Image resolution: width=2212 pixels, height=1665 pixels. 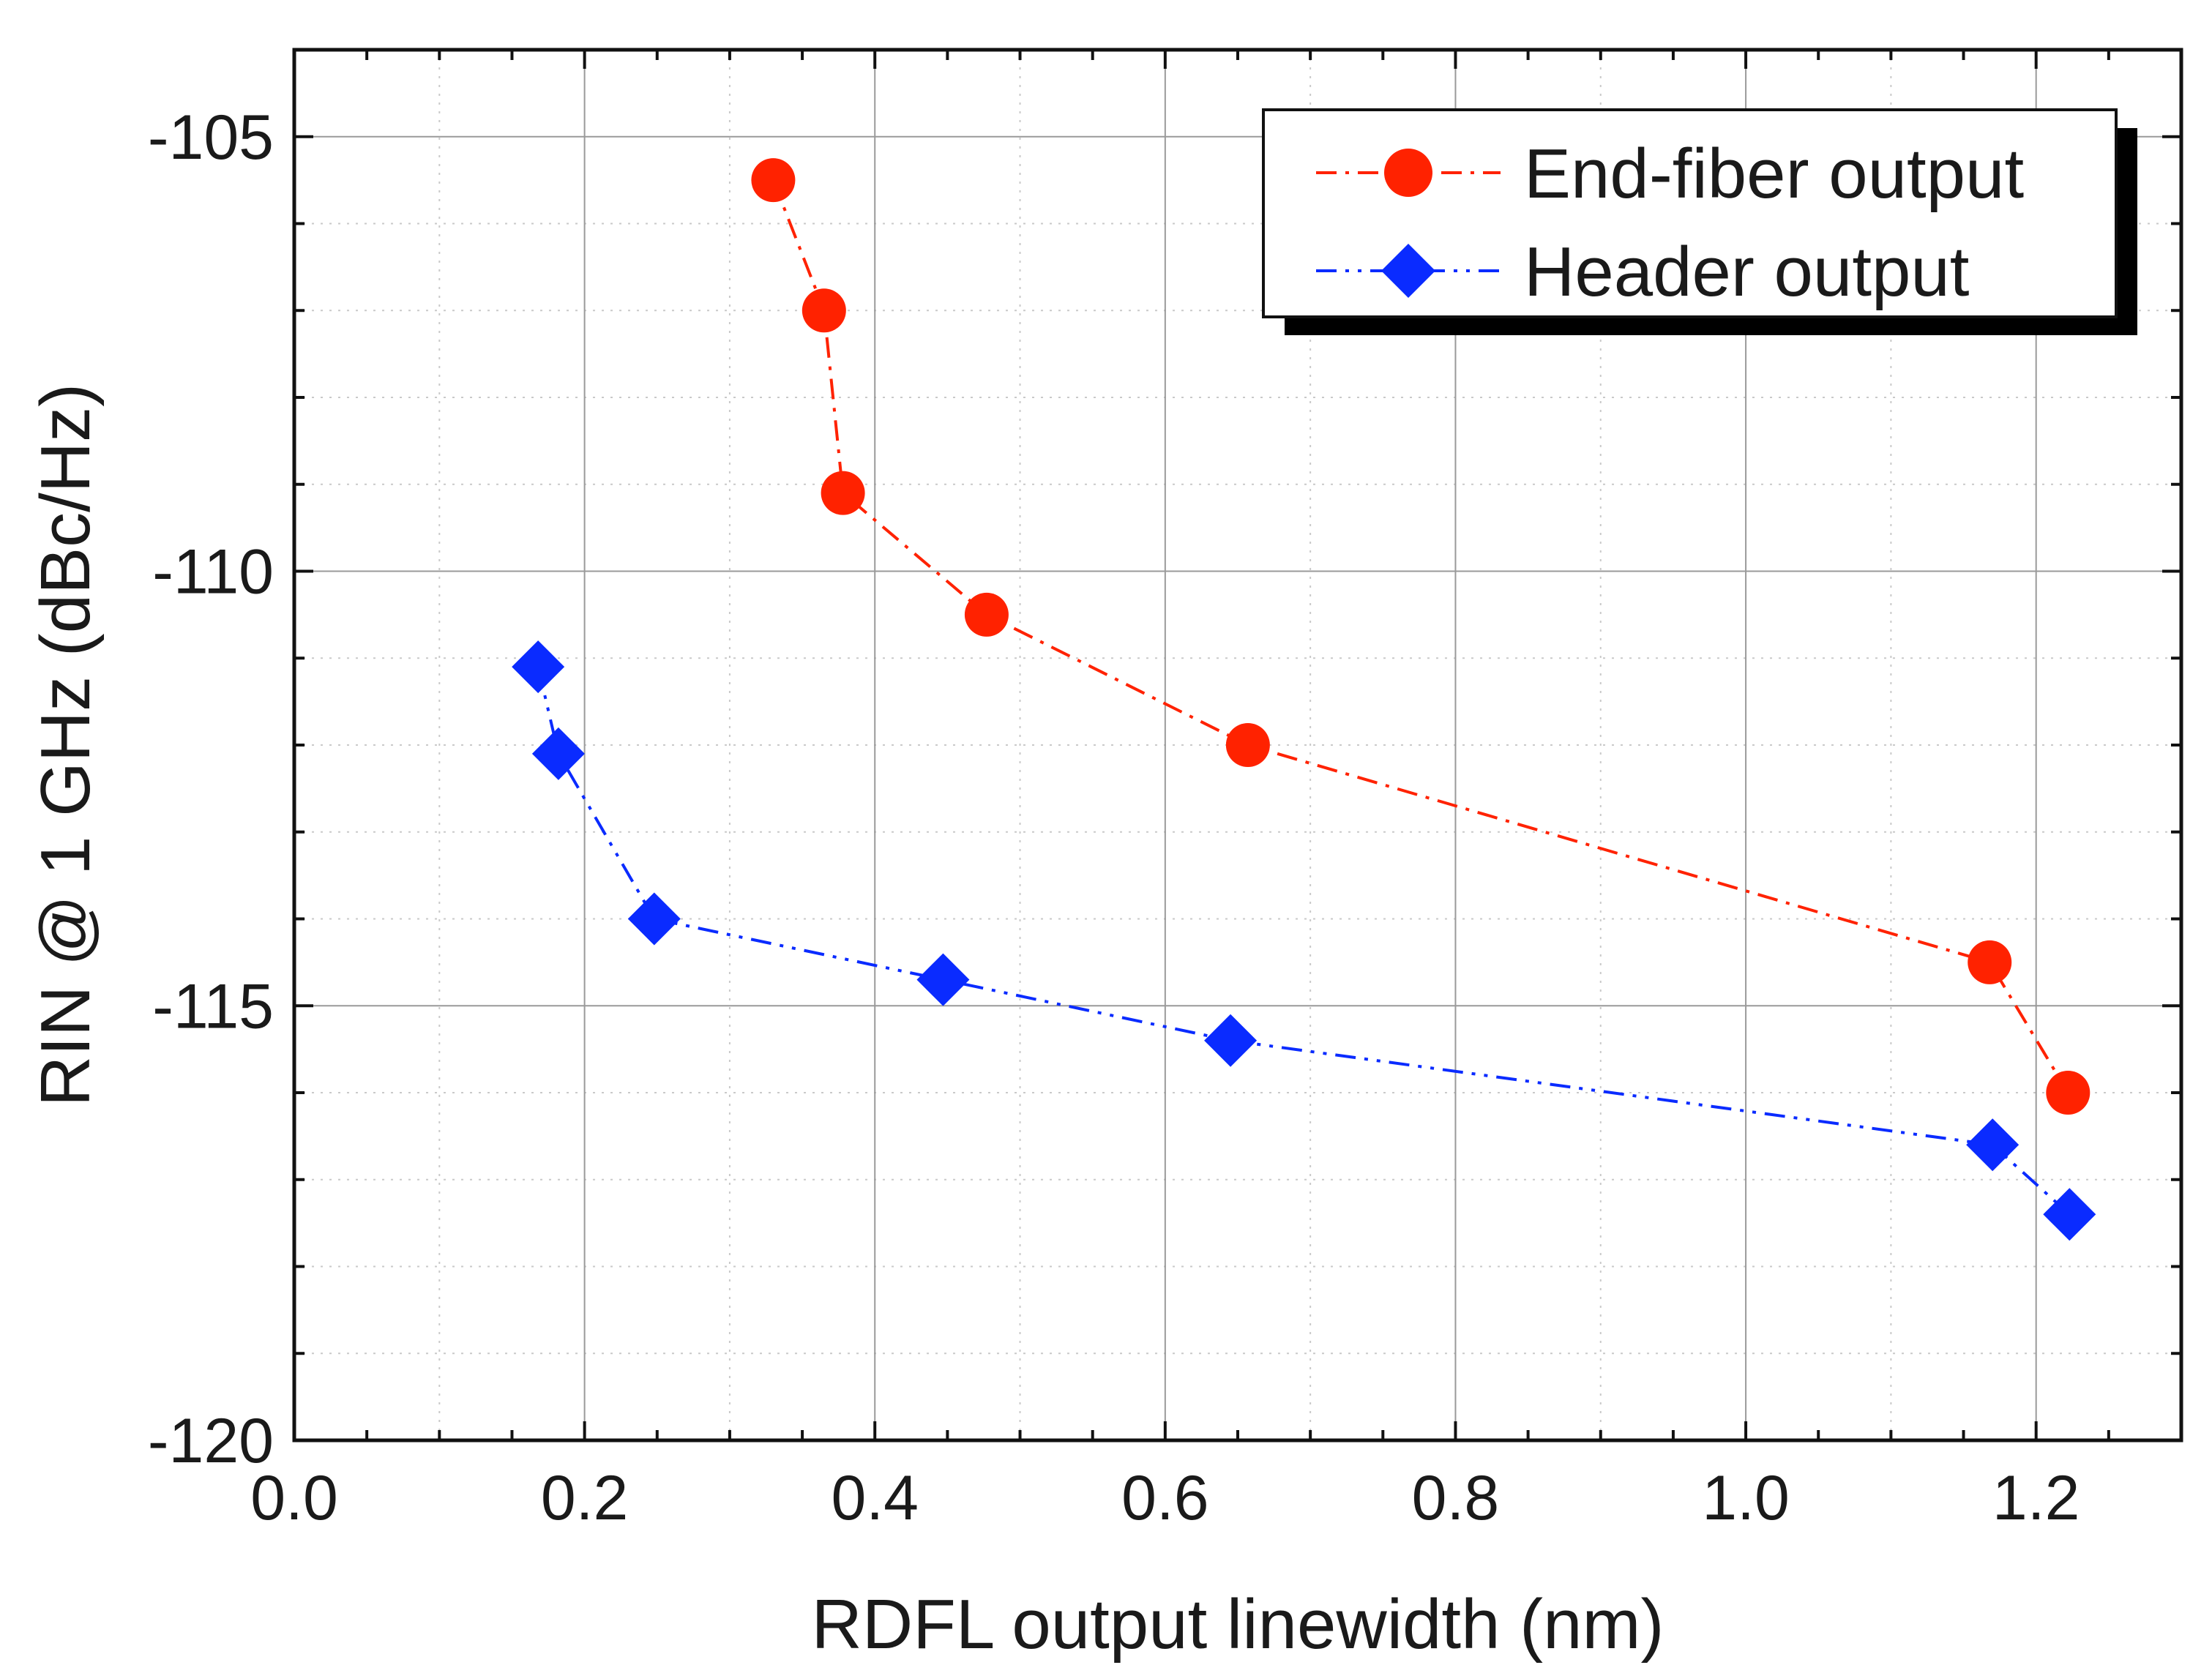 I want to click on y-tick-label: -110, so click(x=213, y=572).